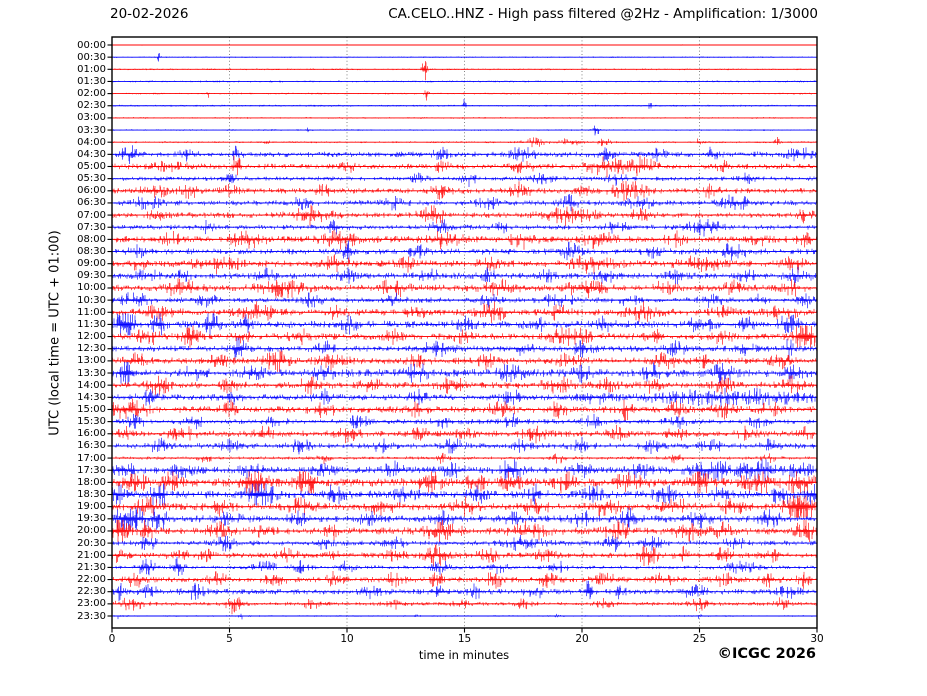  What do you see at coordinates (347, 639) in the screenshot?
I see `x-tick-label: 10` at bounding box center [347, 639].